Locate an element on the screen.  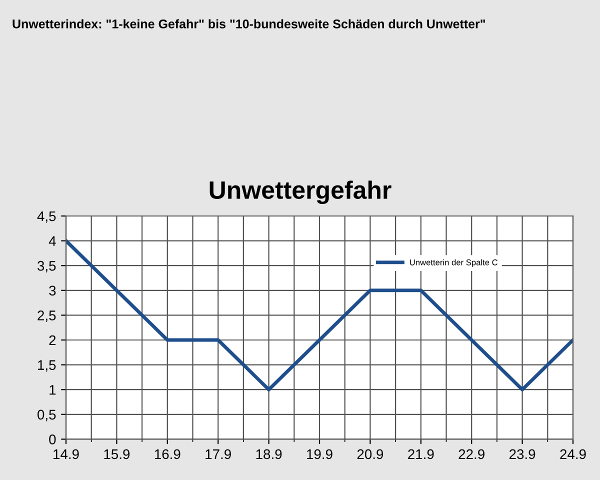
x-tick-label: 16.9 is located at coordinates (167, 454).